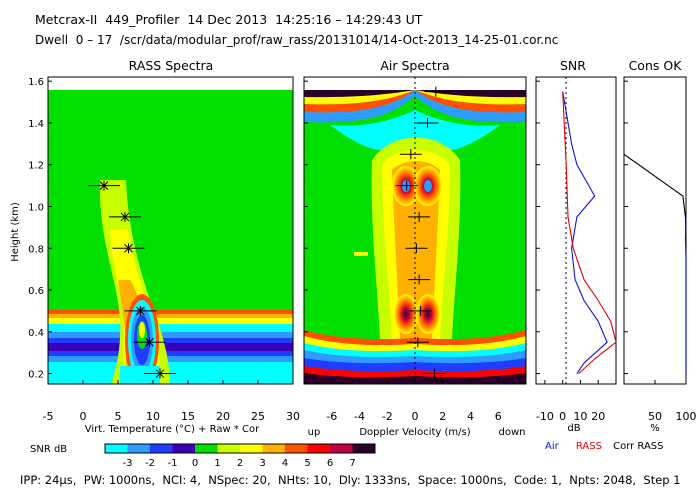 The width and height of the screenshot is (700, 500). I want to click on x-tick-label: 50, so click(655, 416).